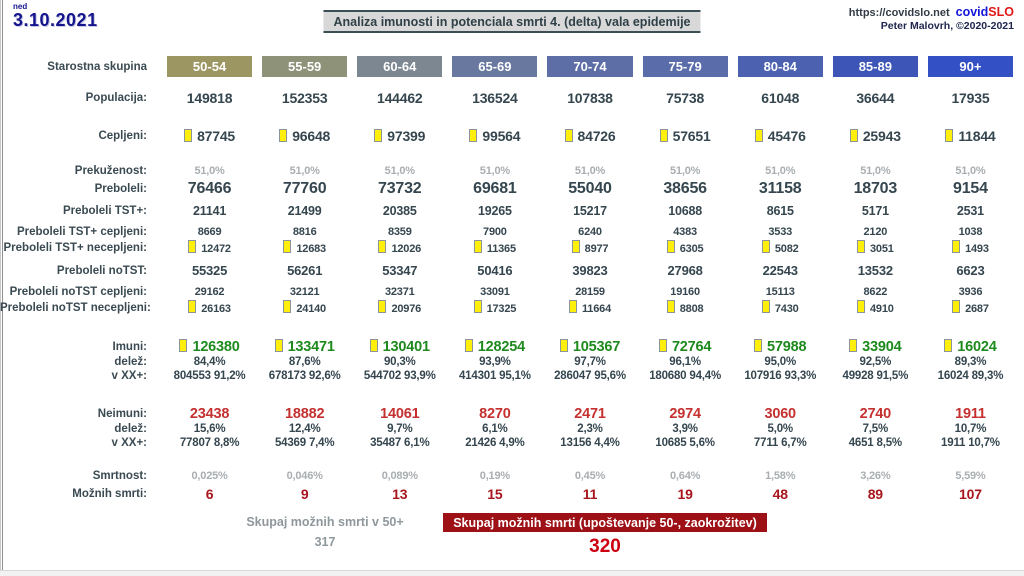 The image size is (1024, 576). I want to click on row-label-neimuni-delez: delež:, so click(130, 429).